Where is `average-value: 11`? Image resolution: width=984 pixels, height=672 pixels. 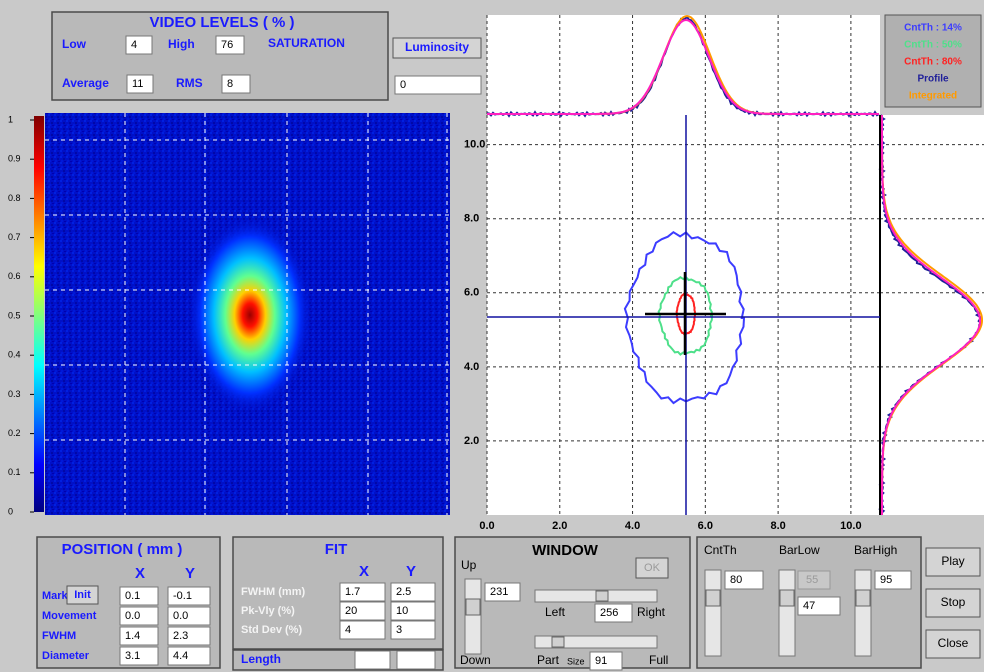 average-value: 11 is located at coordinates (137, 84).